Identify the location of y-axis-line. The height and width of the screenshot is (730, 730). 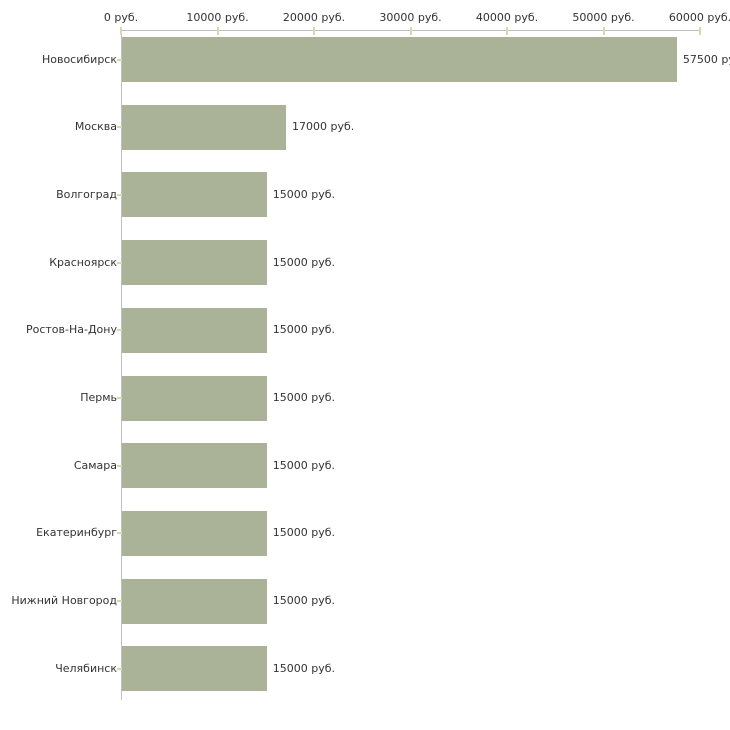
(121, 365).